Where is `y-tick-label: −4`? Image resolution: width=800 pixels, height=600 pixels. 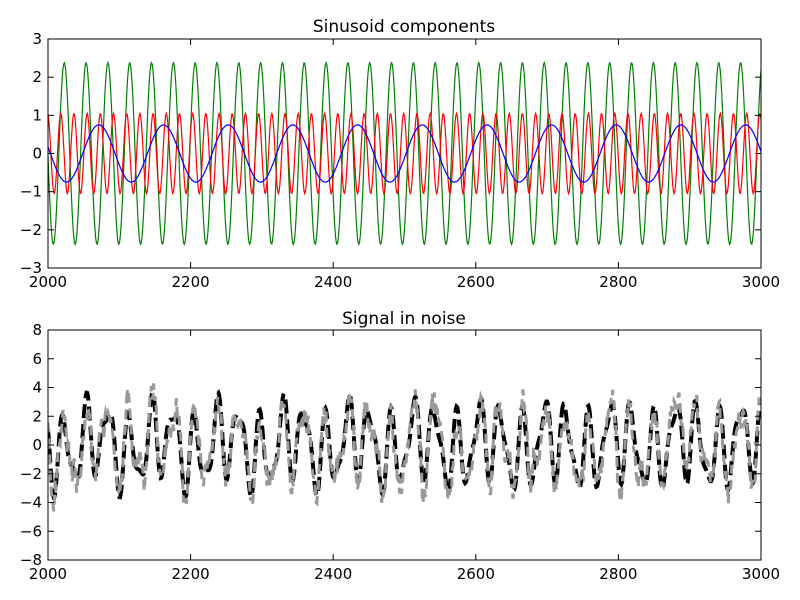 y-tick-label: −4 is located at coordinates (31, 503).